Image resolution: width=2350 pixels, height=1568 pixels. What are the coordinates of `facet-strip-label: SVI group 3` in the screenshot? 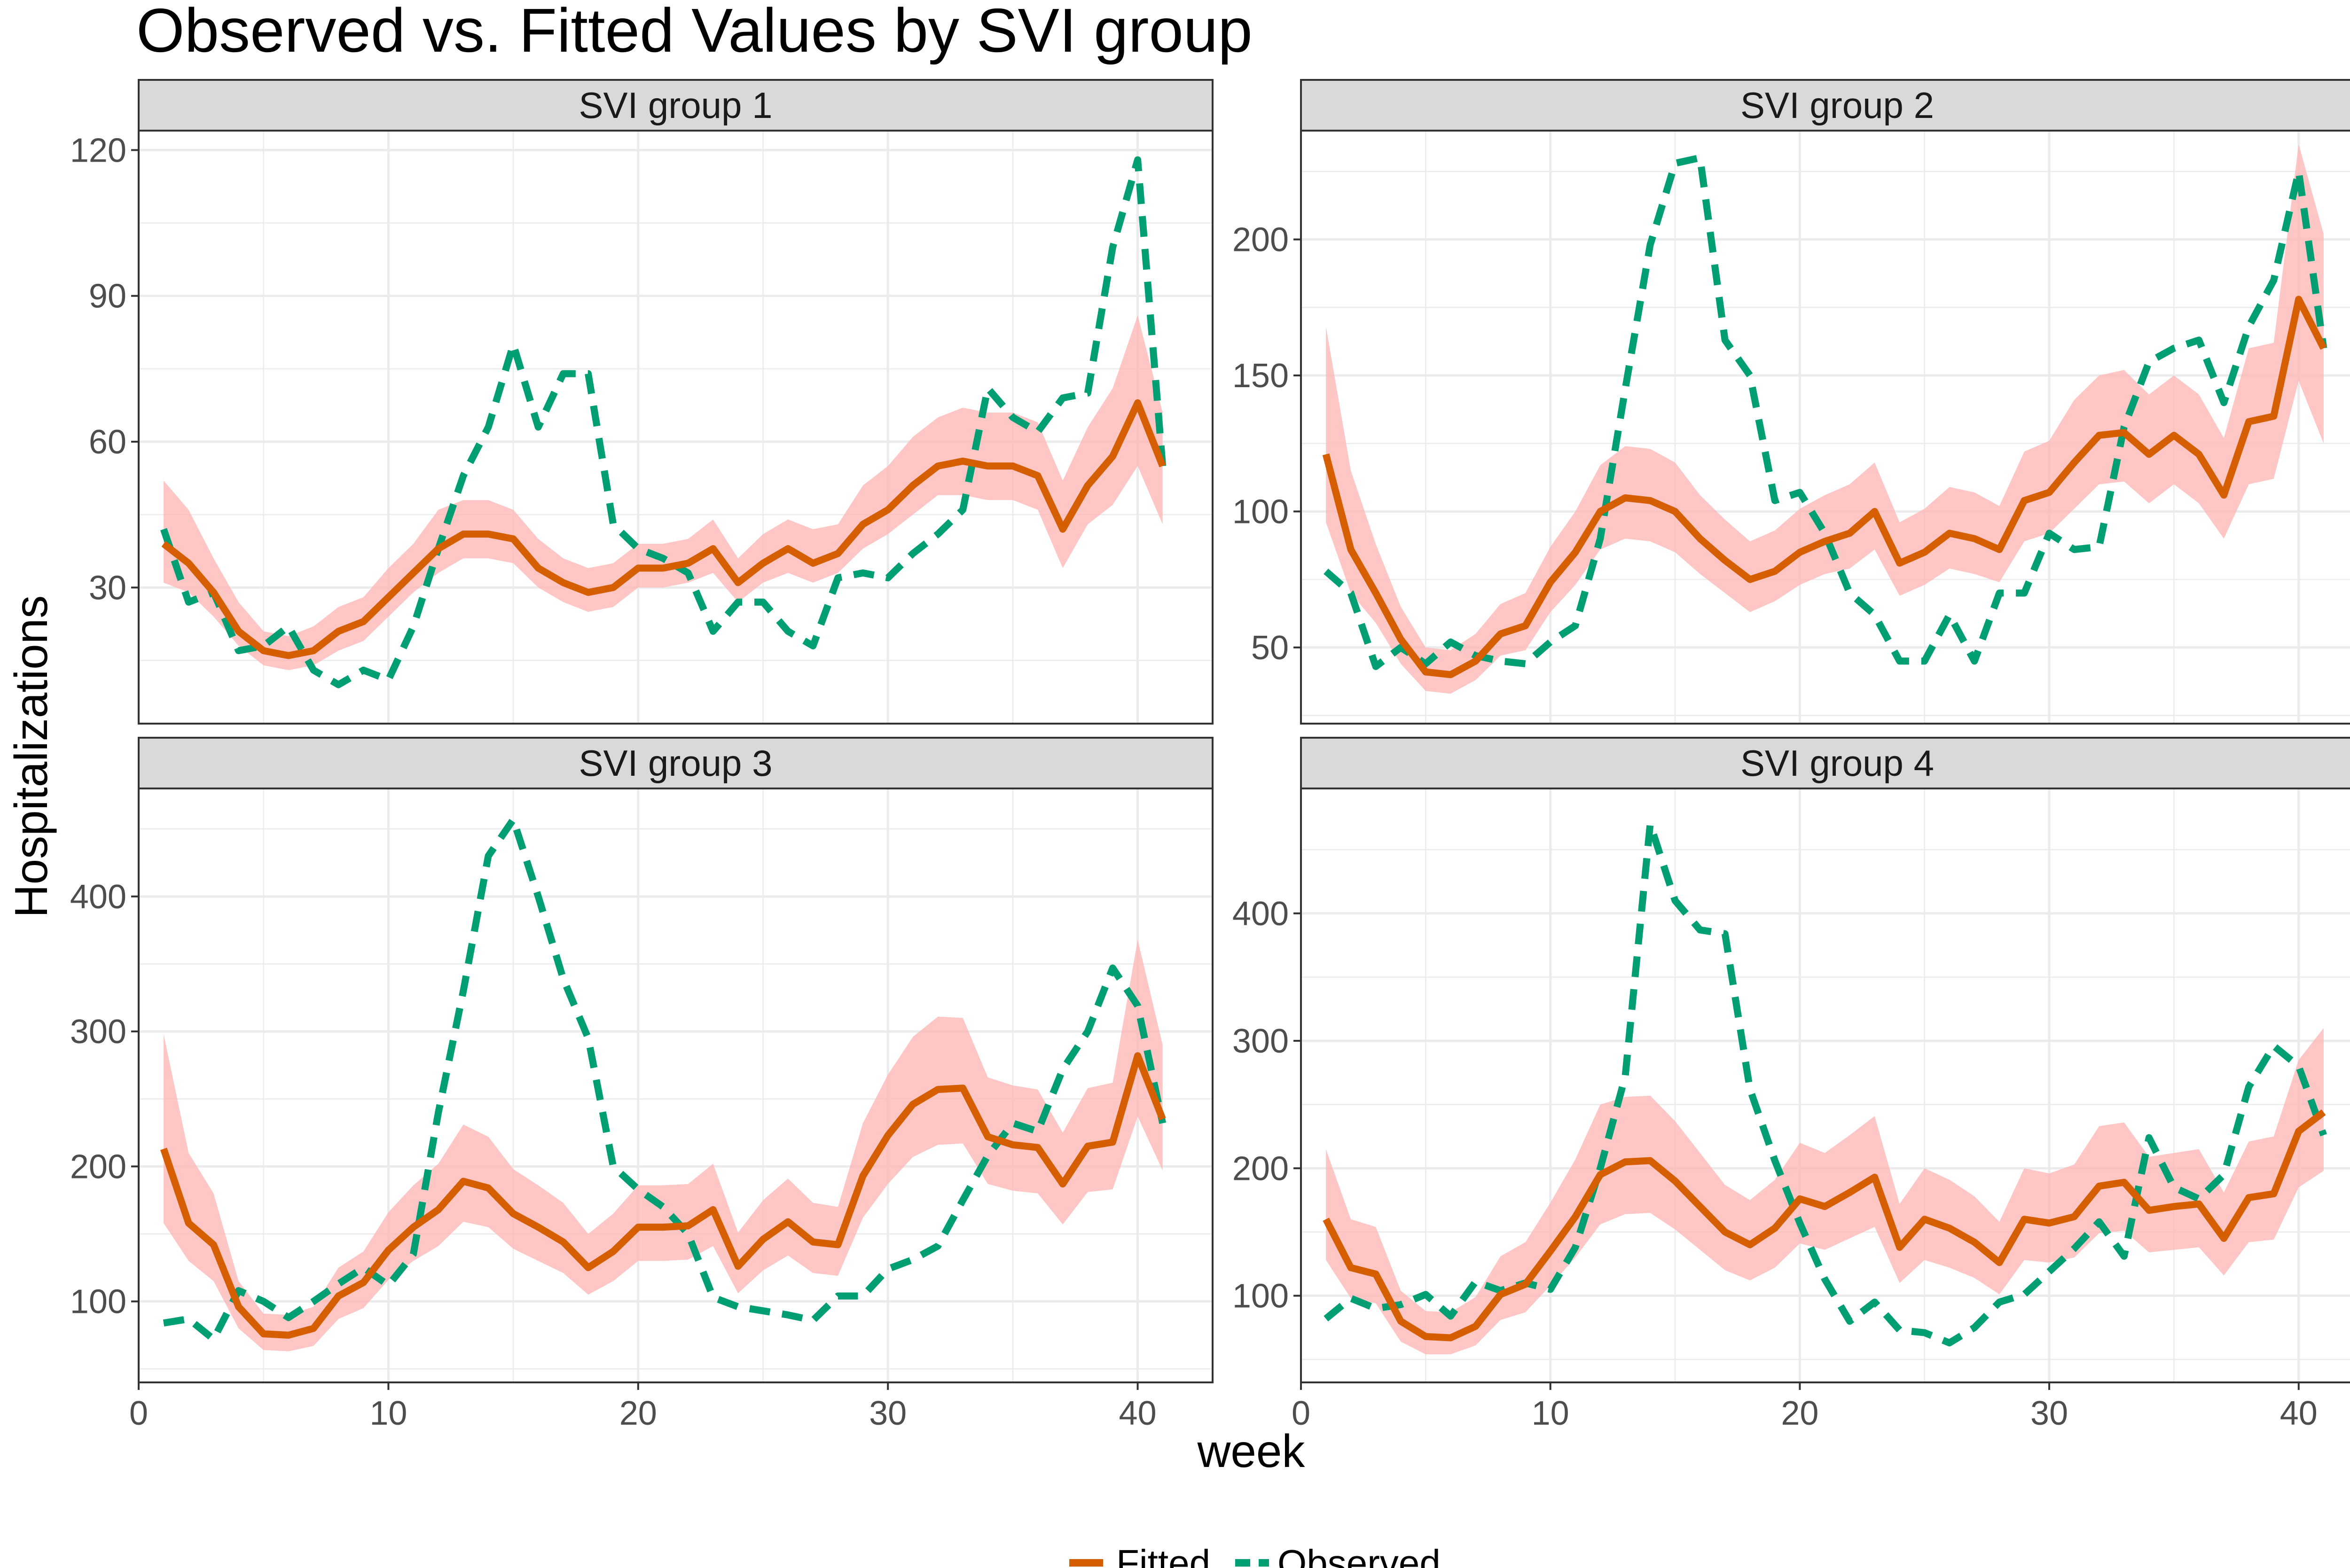 It's located at (676, 763).